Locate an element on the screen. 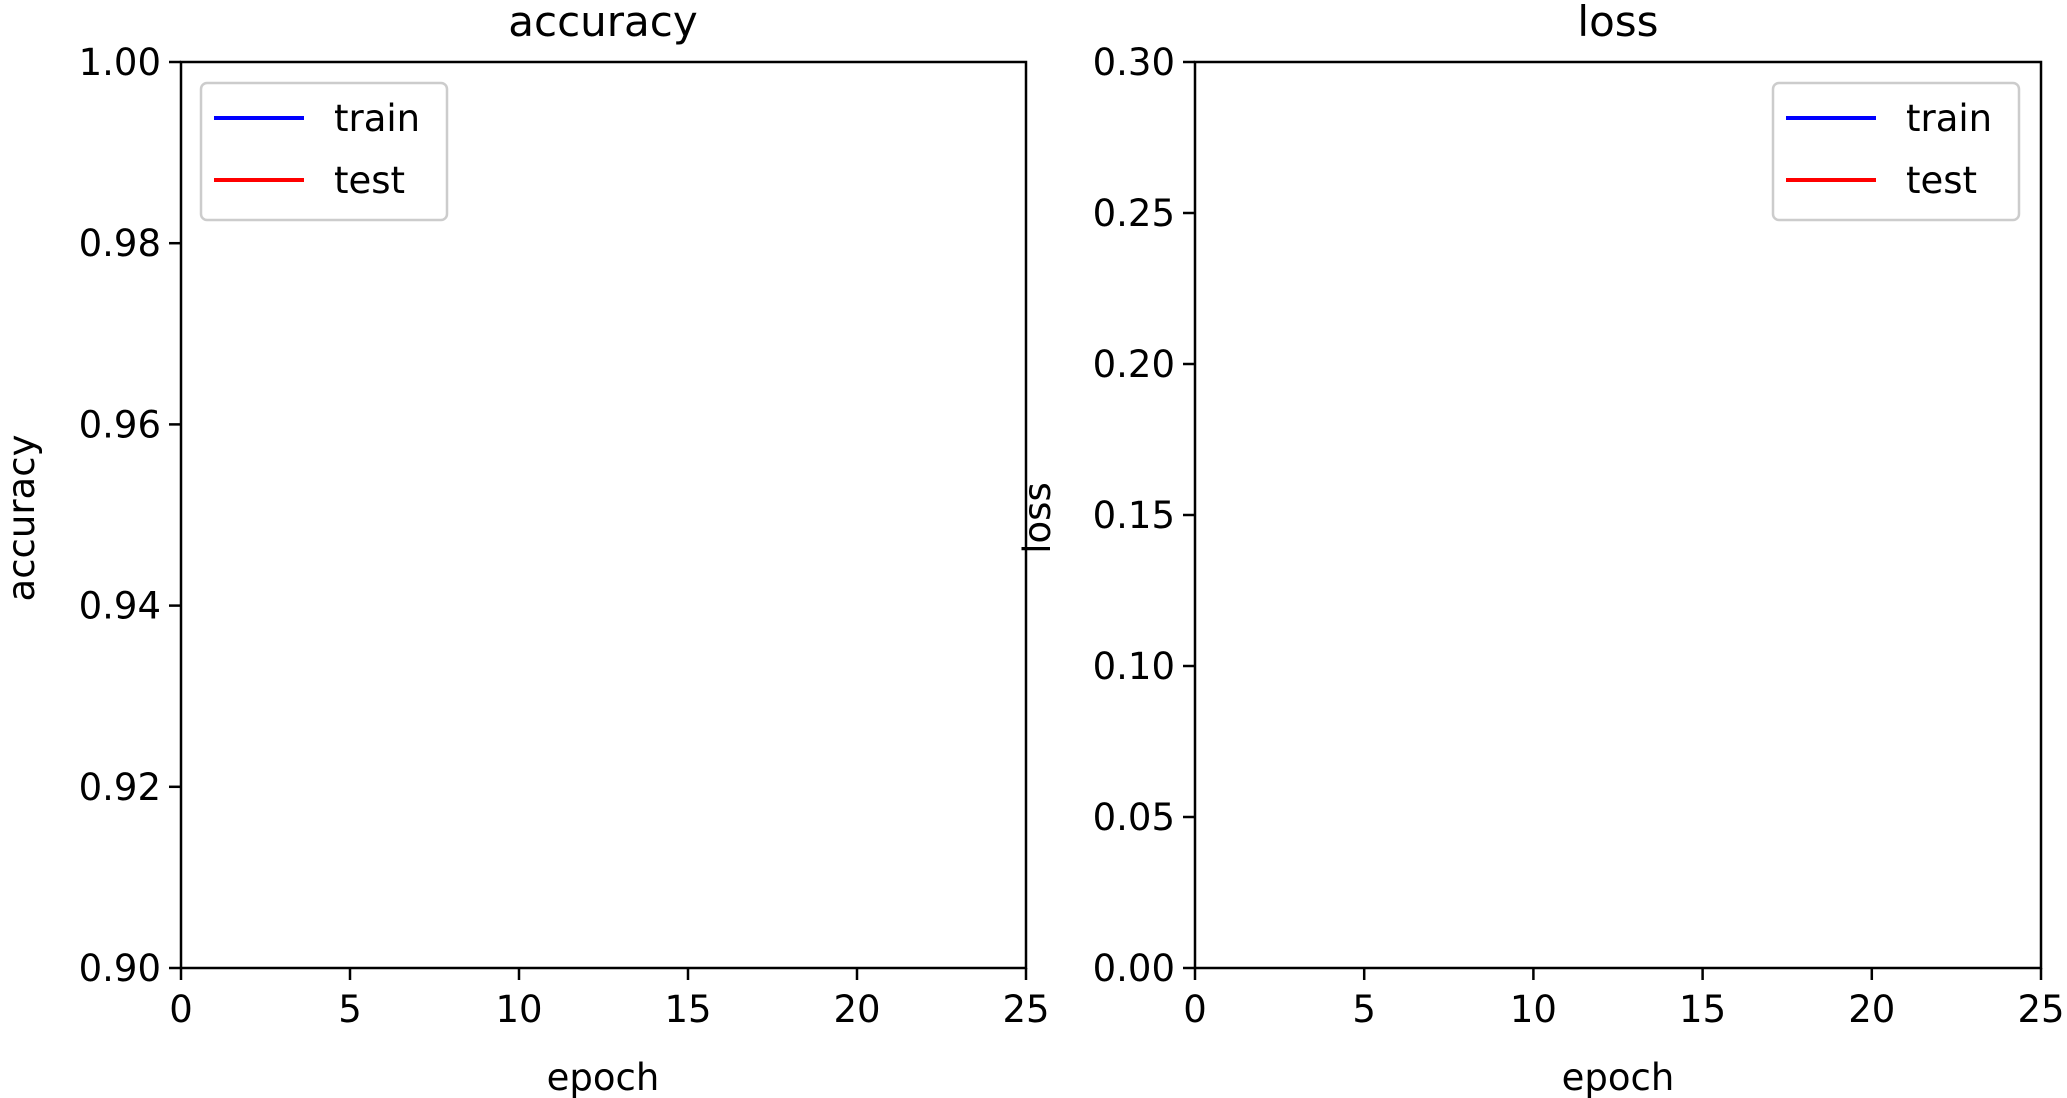 This screenshot has width=2067, height=1098. loss-legend-train-label: train is located at coordinates (1949, 118).